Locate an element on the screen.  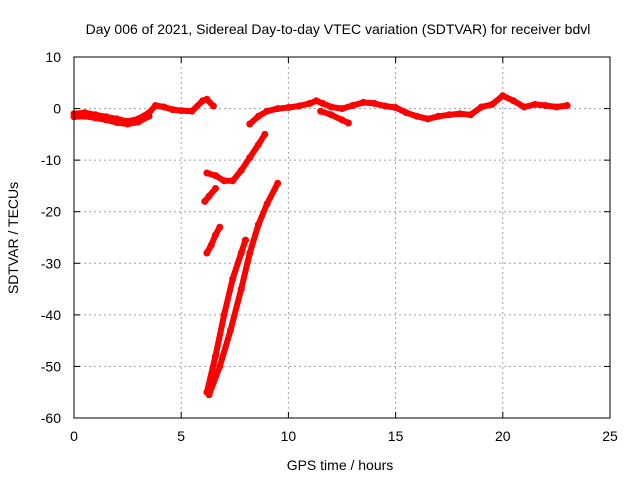
y-tick-labels: 10 0 -10 -20 -30 -40 -50 -60 is located at coordinates (51, 237).